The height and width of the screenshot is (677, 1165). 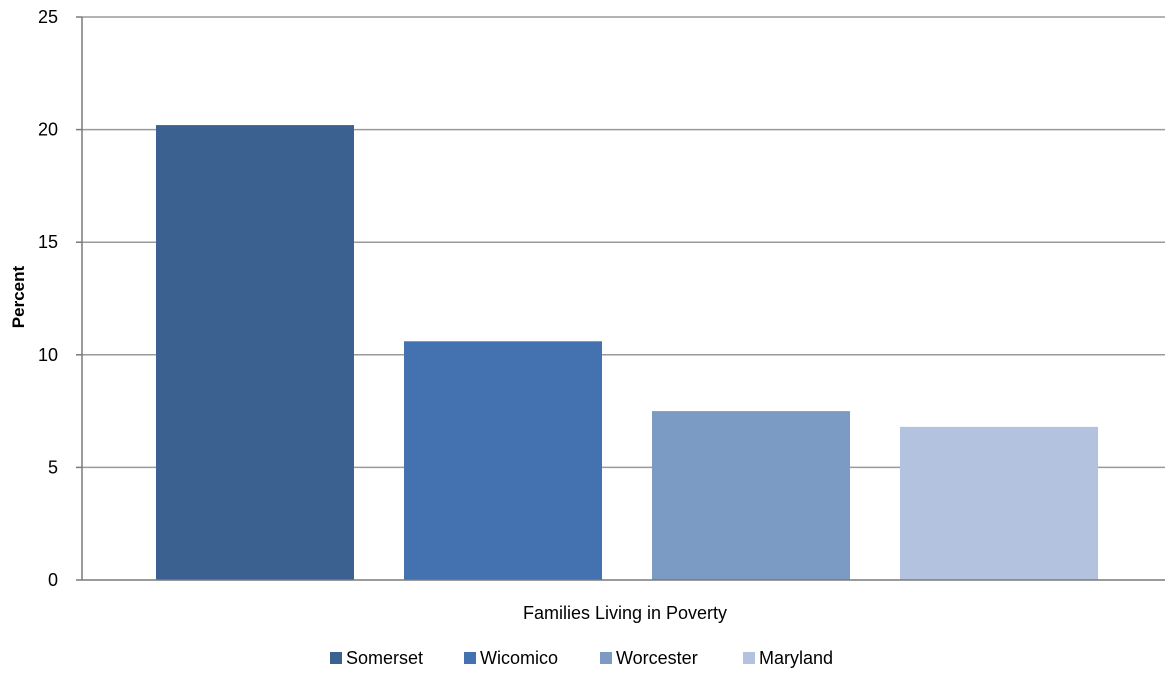 I want to click on y-tick-label: 0, so click(x=53, y=580).